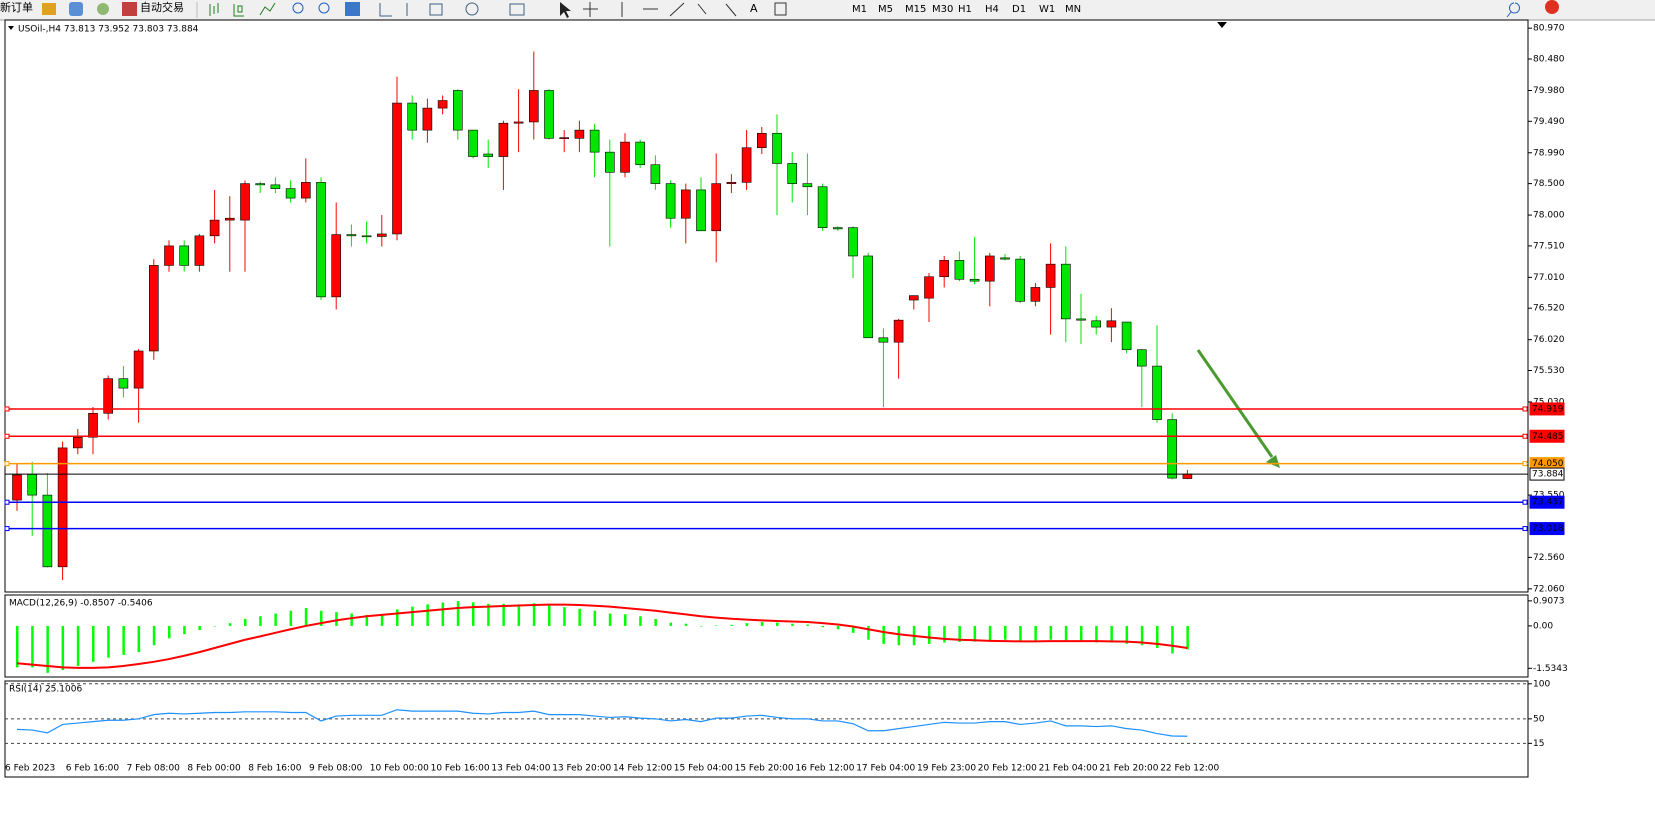 The height and width of the screenshot is (823, 1655). What do you see at coordinates (946, 769) in the screenshot?
I see `x-tick-label: 19 Feb 23:00` at bounding box center [946, 769].